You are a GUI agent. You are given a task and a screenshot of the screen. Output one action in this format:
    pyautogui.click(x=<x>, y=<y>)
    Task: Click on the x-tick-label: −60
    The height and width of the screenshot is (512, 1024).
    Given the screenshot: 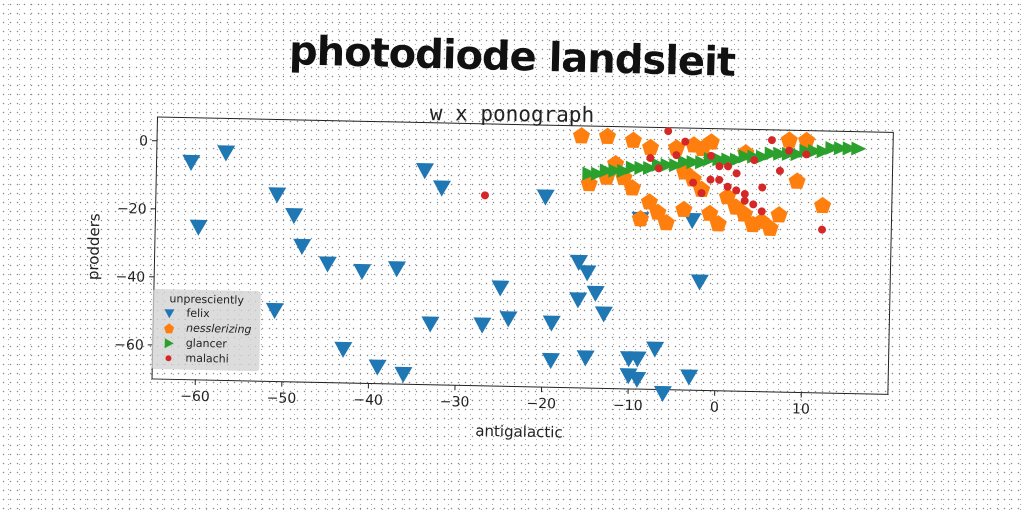 What is the action you would take?
    pyautogui.click(x=195, y=397)
    